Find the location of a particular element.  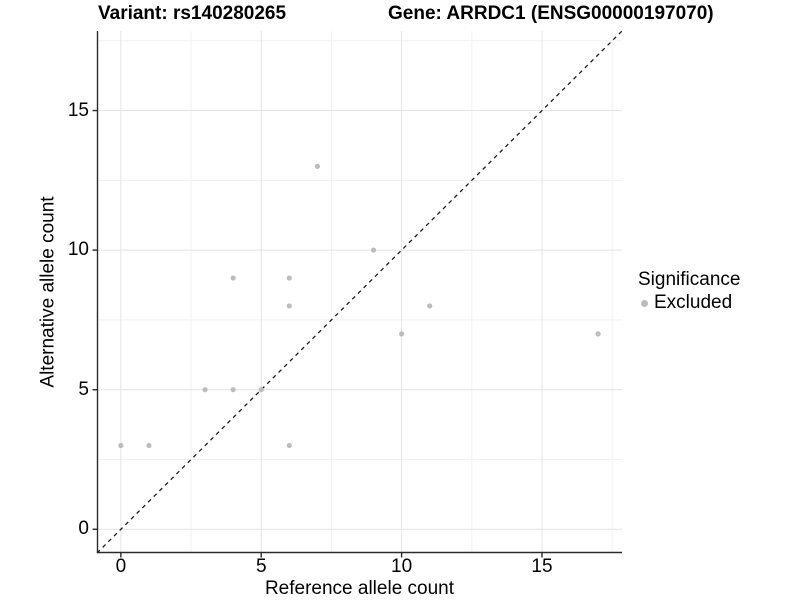

legend-item-label: Excluded is located at coordinates (693, 302).